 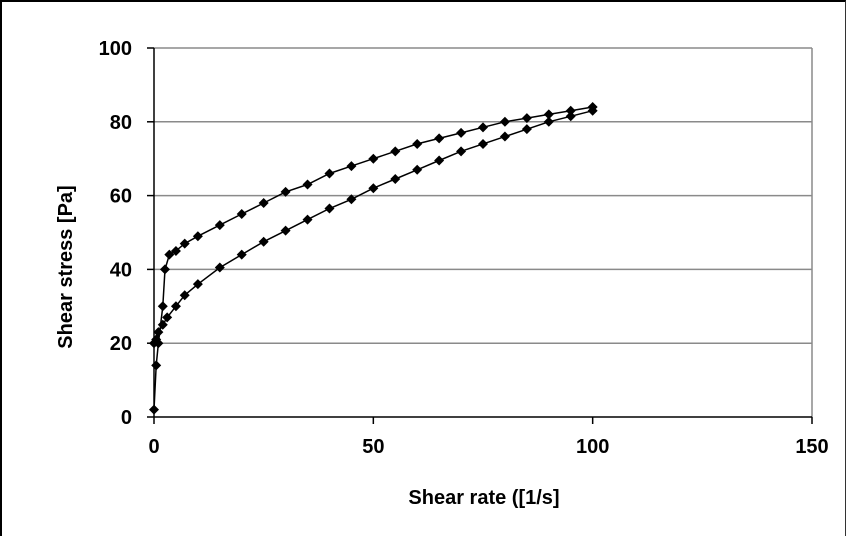 What do you see at coordinates (488, 447) in the screenshot?
I see `x-tick-labels: 0 50 100 150` at bounding box center [488, 447].